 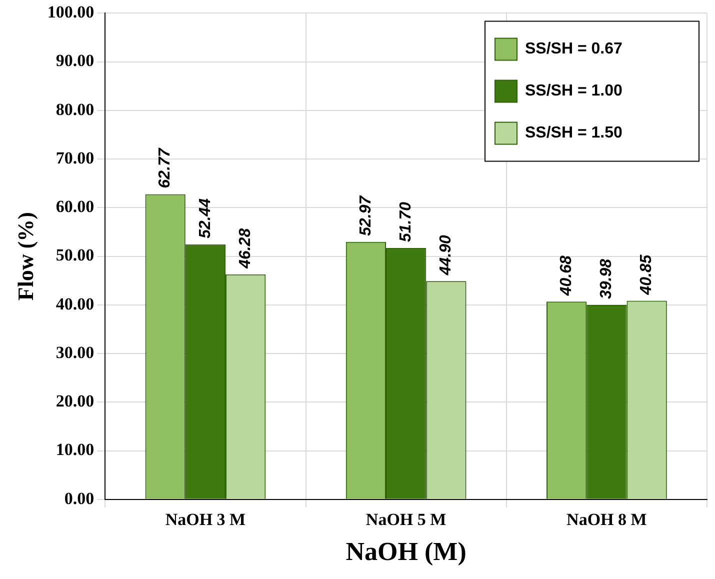 What do you see at coordinates (75, 206) in the screenshot?
I see `y-tick-label: 60.00` at bounding box center [75, 206].